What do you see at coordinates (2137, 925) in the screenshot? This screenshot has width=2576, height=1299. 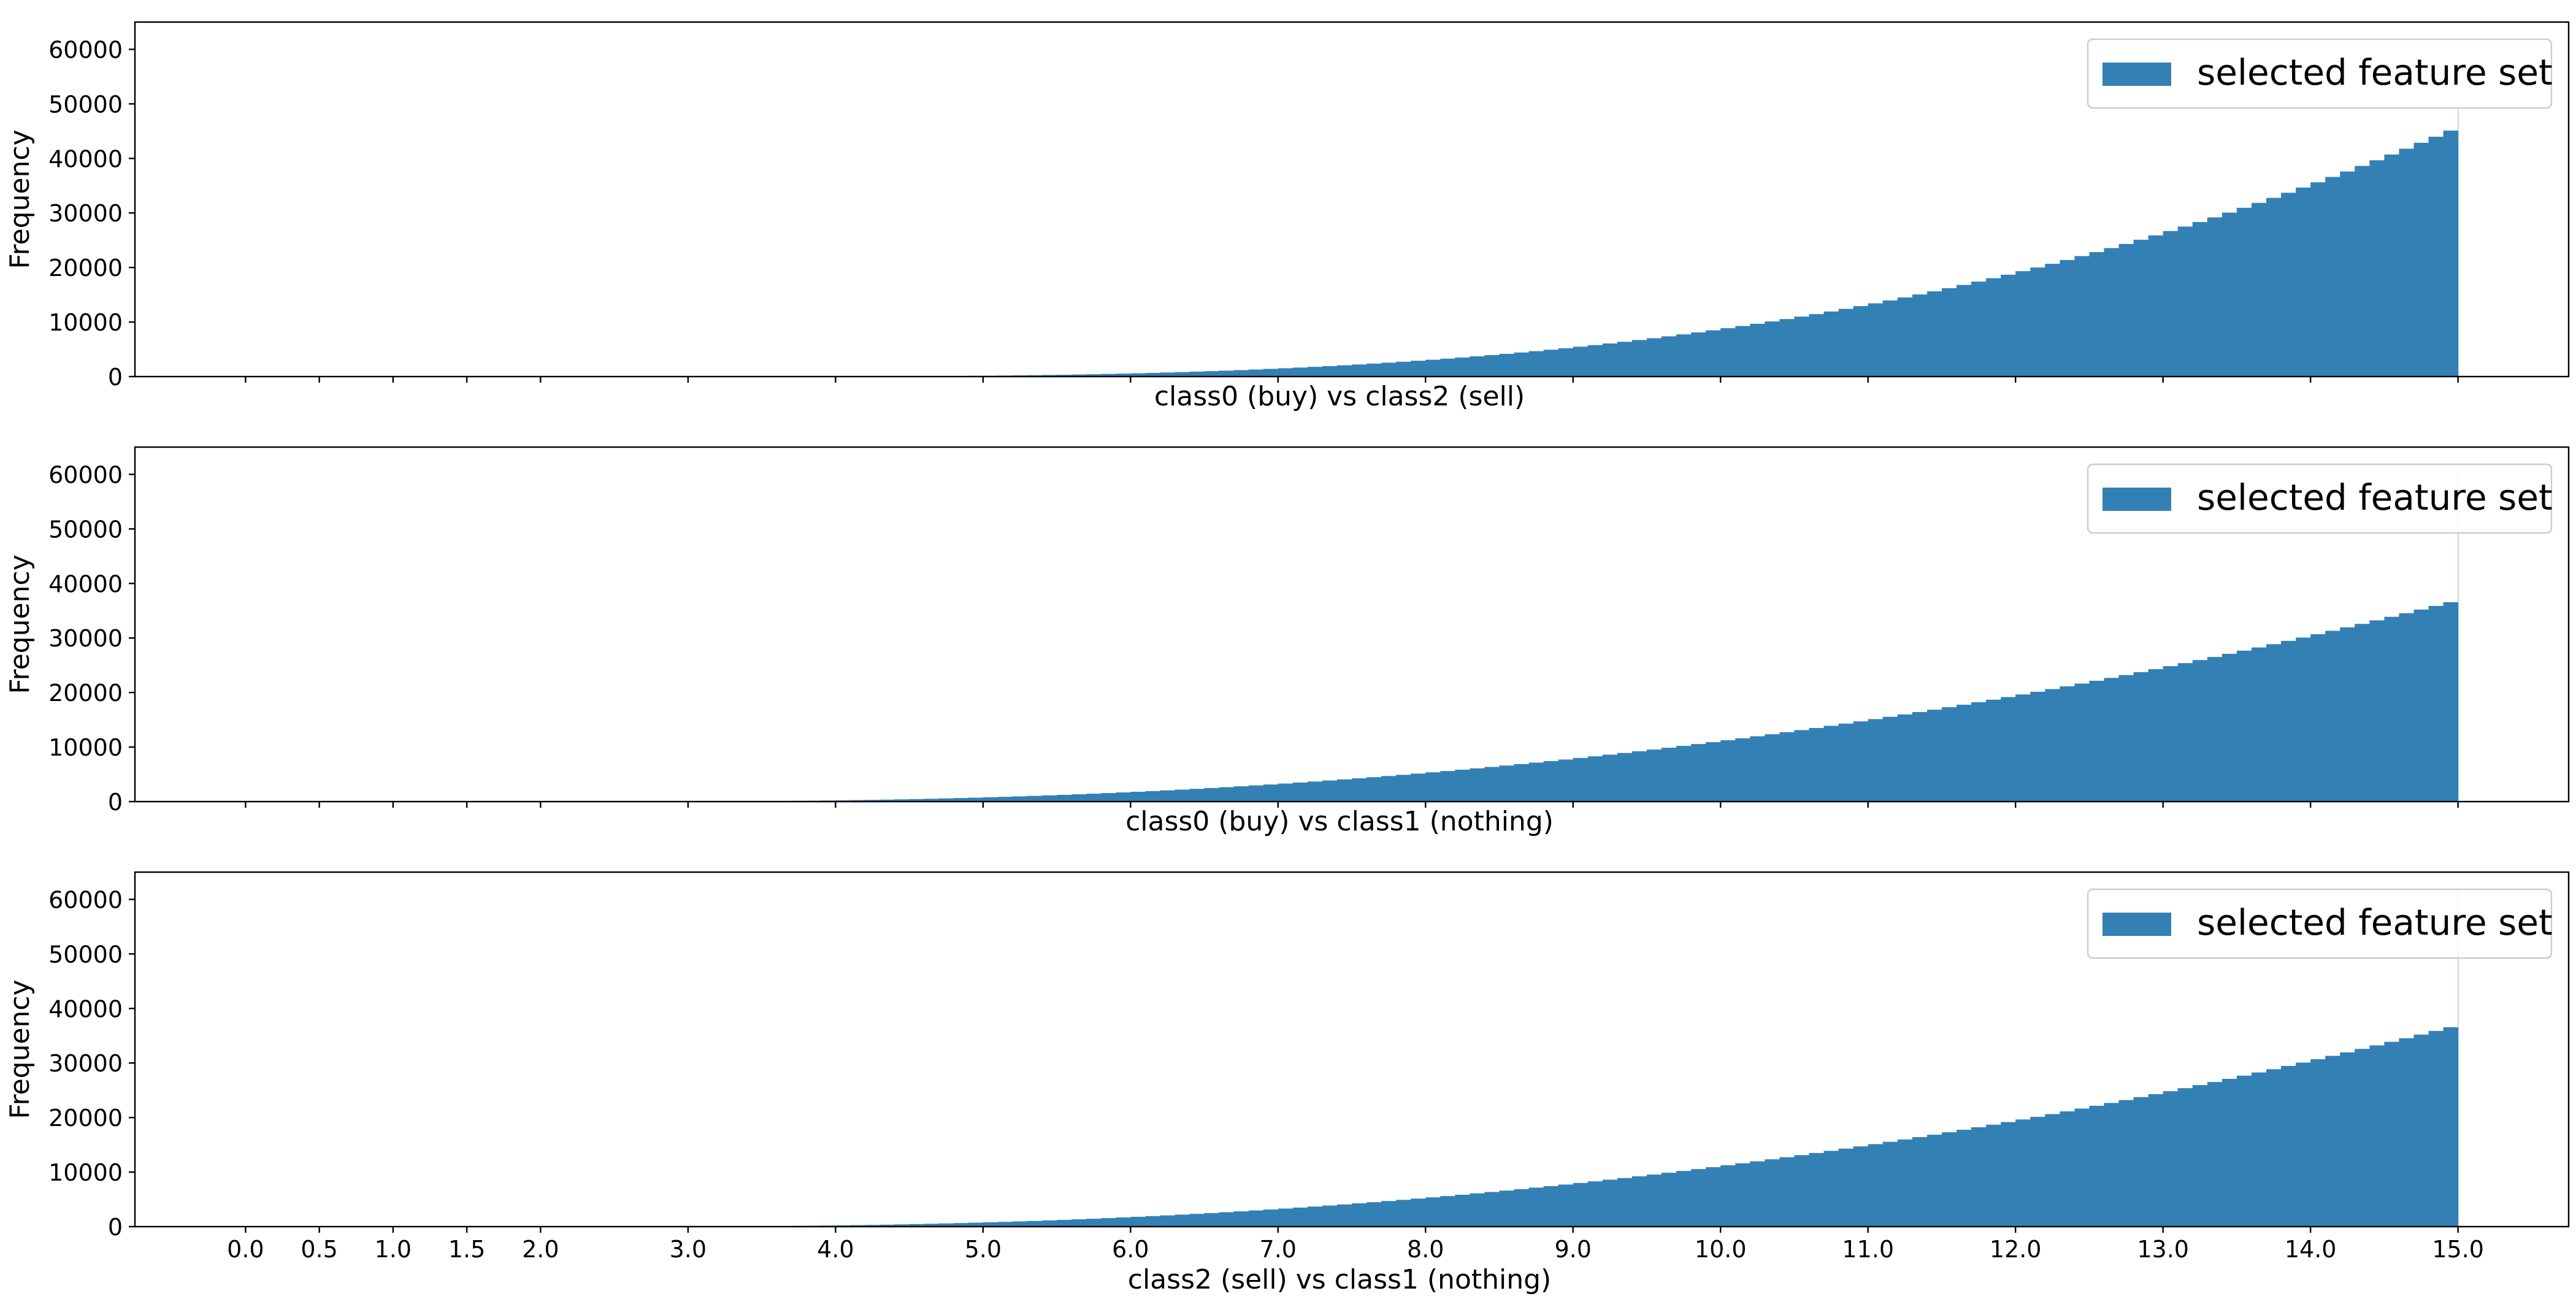 I see `legend-swatch` at bounding box center [2137, 925].